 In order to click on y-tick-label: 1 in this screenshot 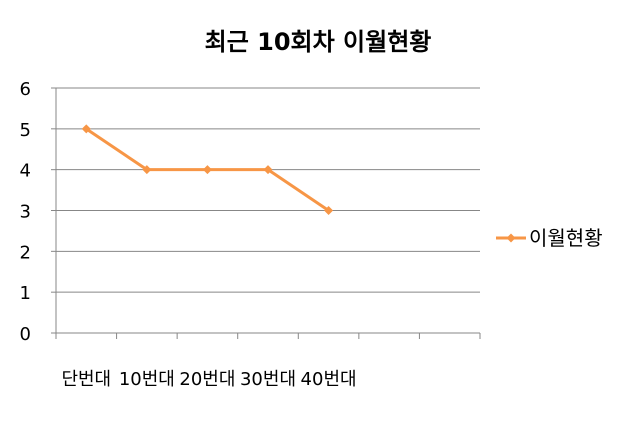, I will do `click(25, 293)`.